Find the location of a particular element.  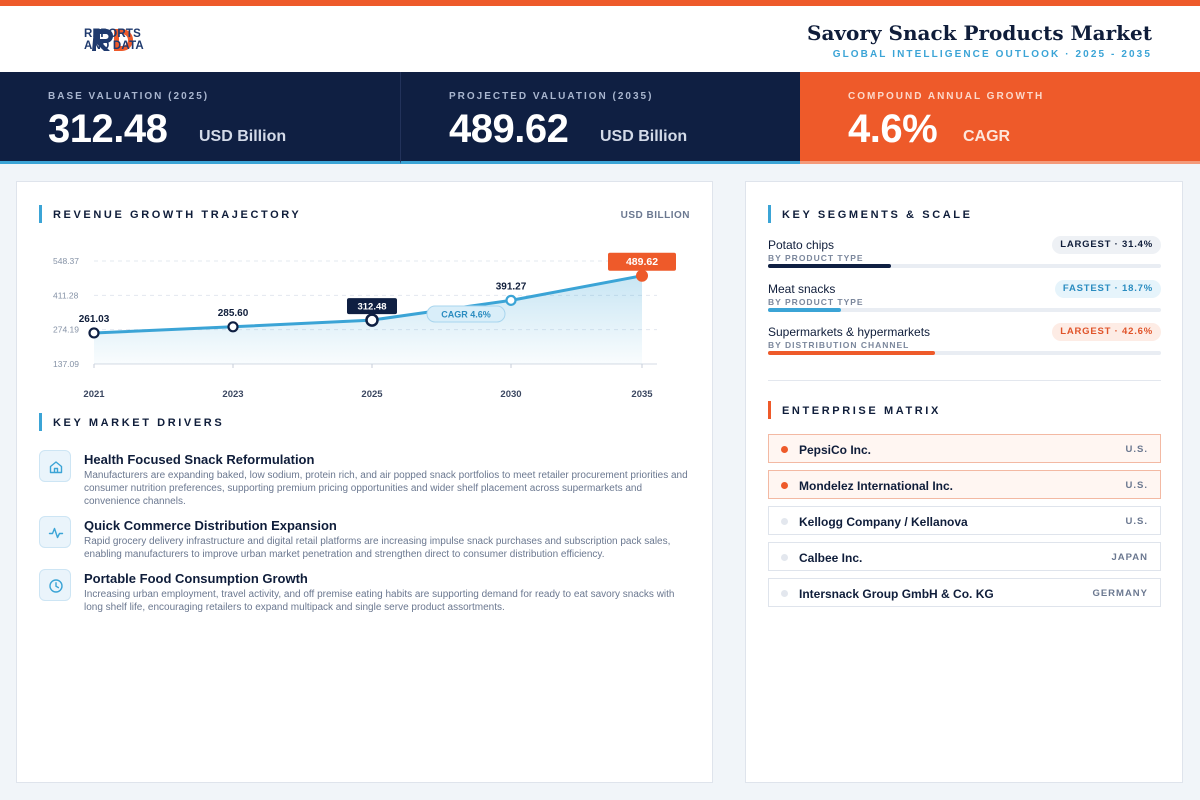

x-tick-label: 2023 is located at coordinates (232, 394).